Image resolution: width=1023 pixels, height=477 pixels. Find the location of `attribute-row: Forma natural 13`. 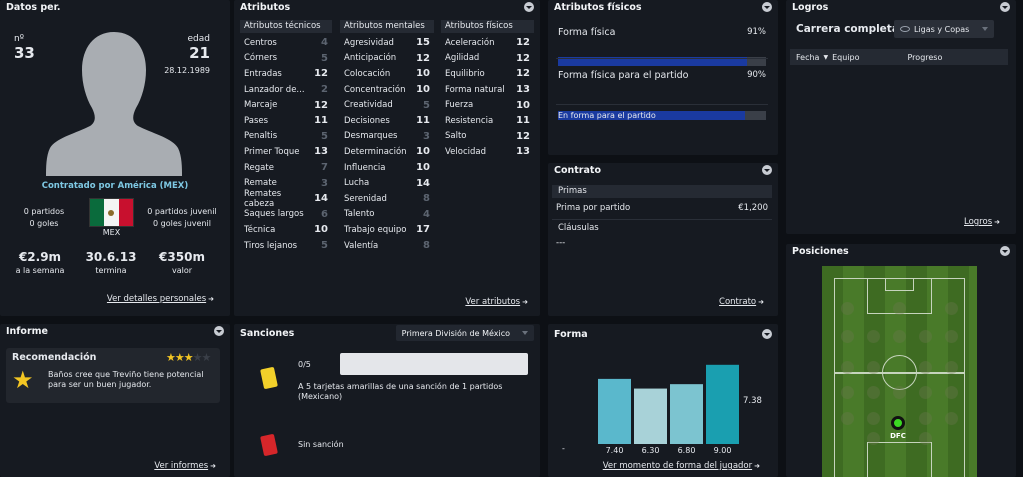

attribute-row: Forma natural 13 is located at coordinates (487, 90).